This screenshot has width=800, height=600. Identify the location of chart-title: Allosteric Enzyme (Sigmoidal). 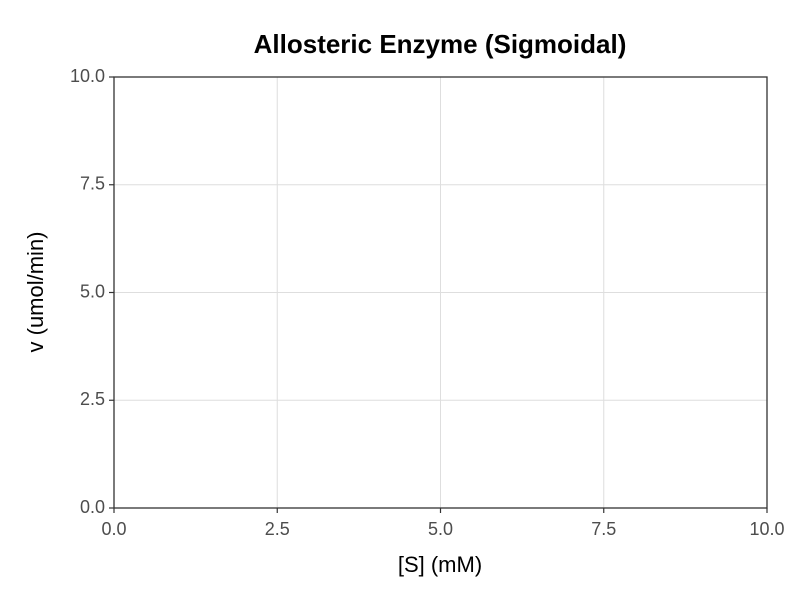
(440, 44).